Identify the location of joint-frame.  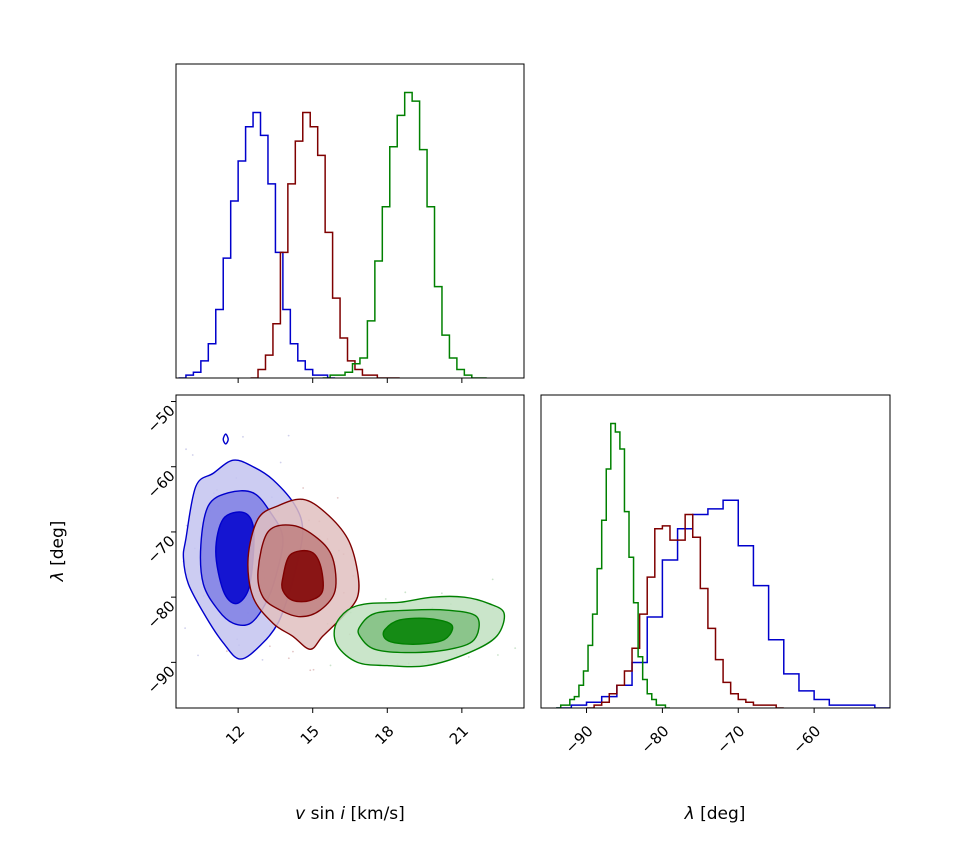
(350, 551).